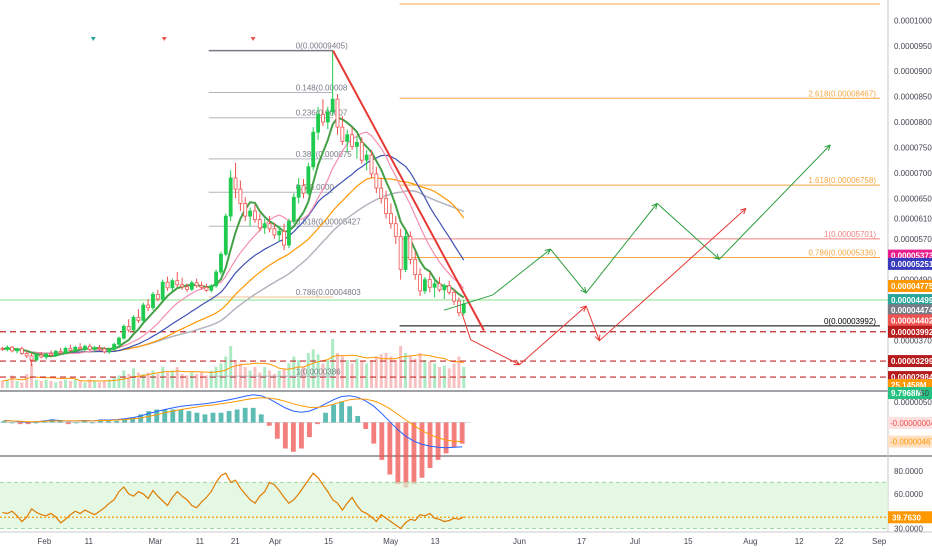  What do you see at coordinates (253, 39) in the screenshot?
I see `signal-marker-icon` at bounding box center [253, 39].